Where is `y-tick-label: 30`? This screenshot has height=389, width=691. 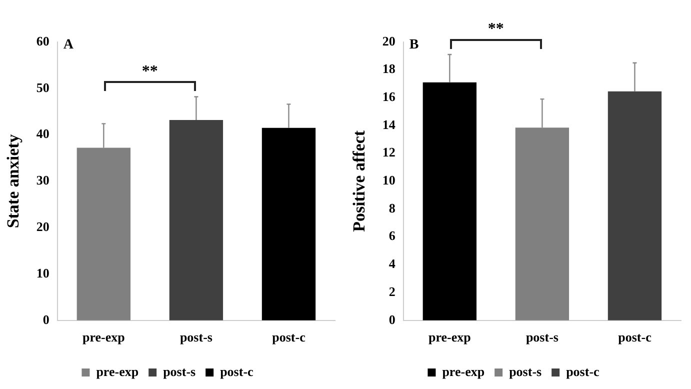 y-tick-label: 30 is located at coordinates (43, 180).